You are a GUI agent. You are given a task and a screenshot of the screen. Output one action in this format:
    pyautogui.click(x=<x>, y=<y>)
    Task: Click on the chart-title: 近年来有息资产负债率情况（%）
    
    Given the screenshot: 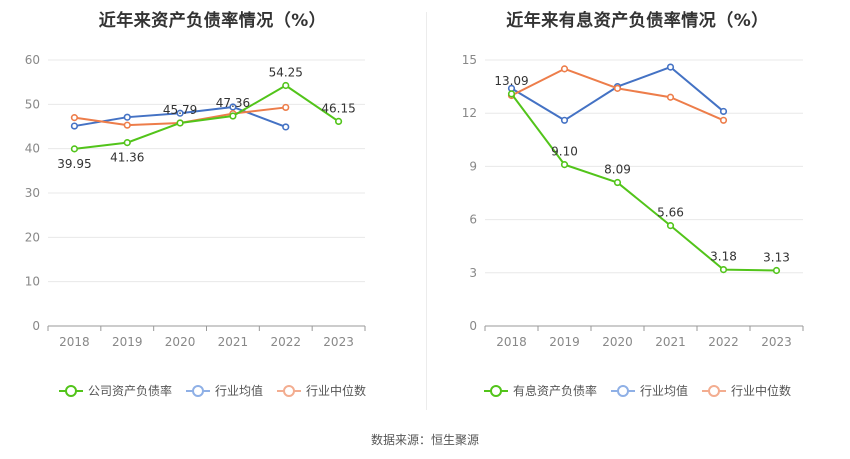 What is the action you would take?
    pyautogui.click(x=637, y=21)
    